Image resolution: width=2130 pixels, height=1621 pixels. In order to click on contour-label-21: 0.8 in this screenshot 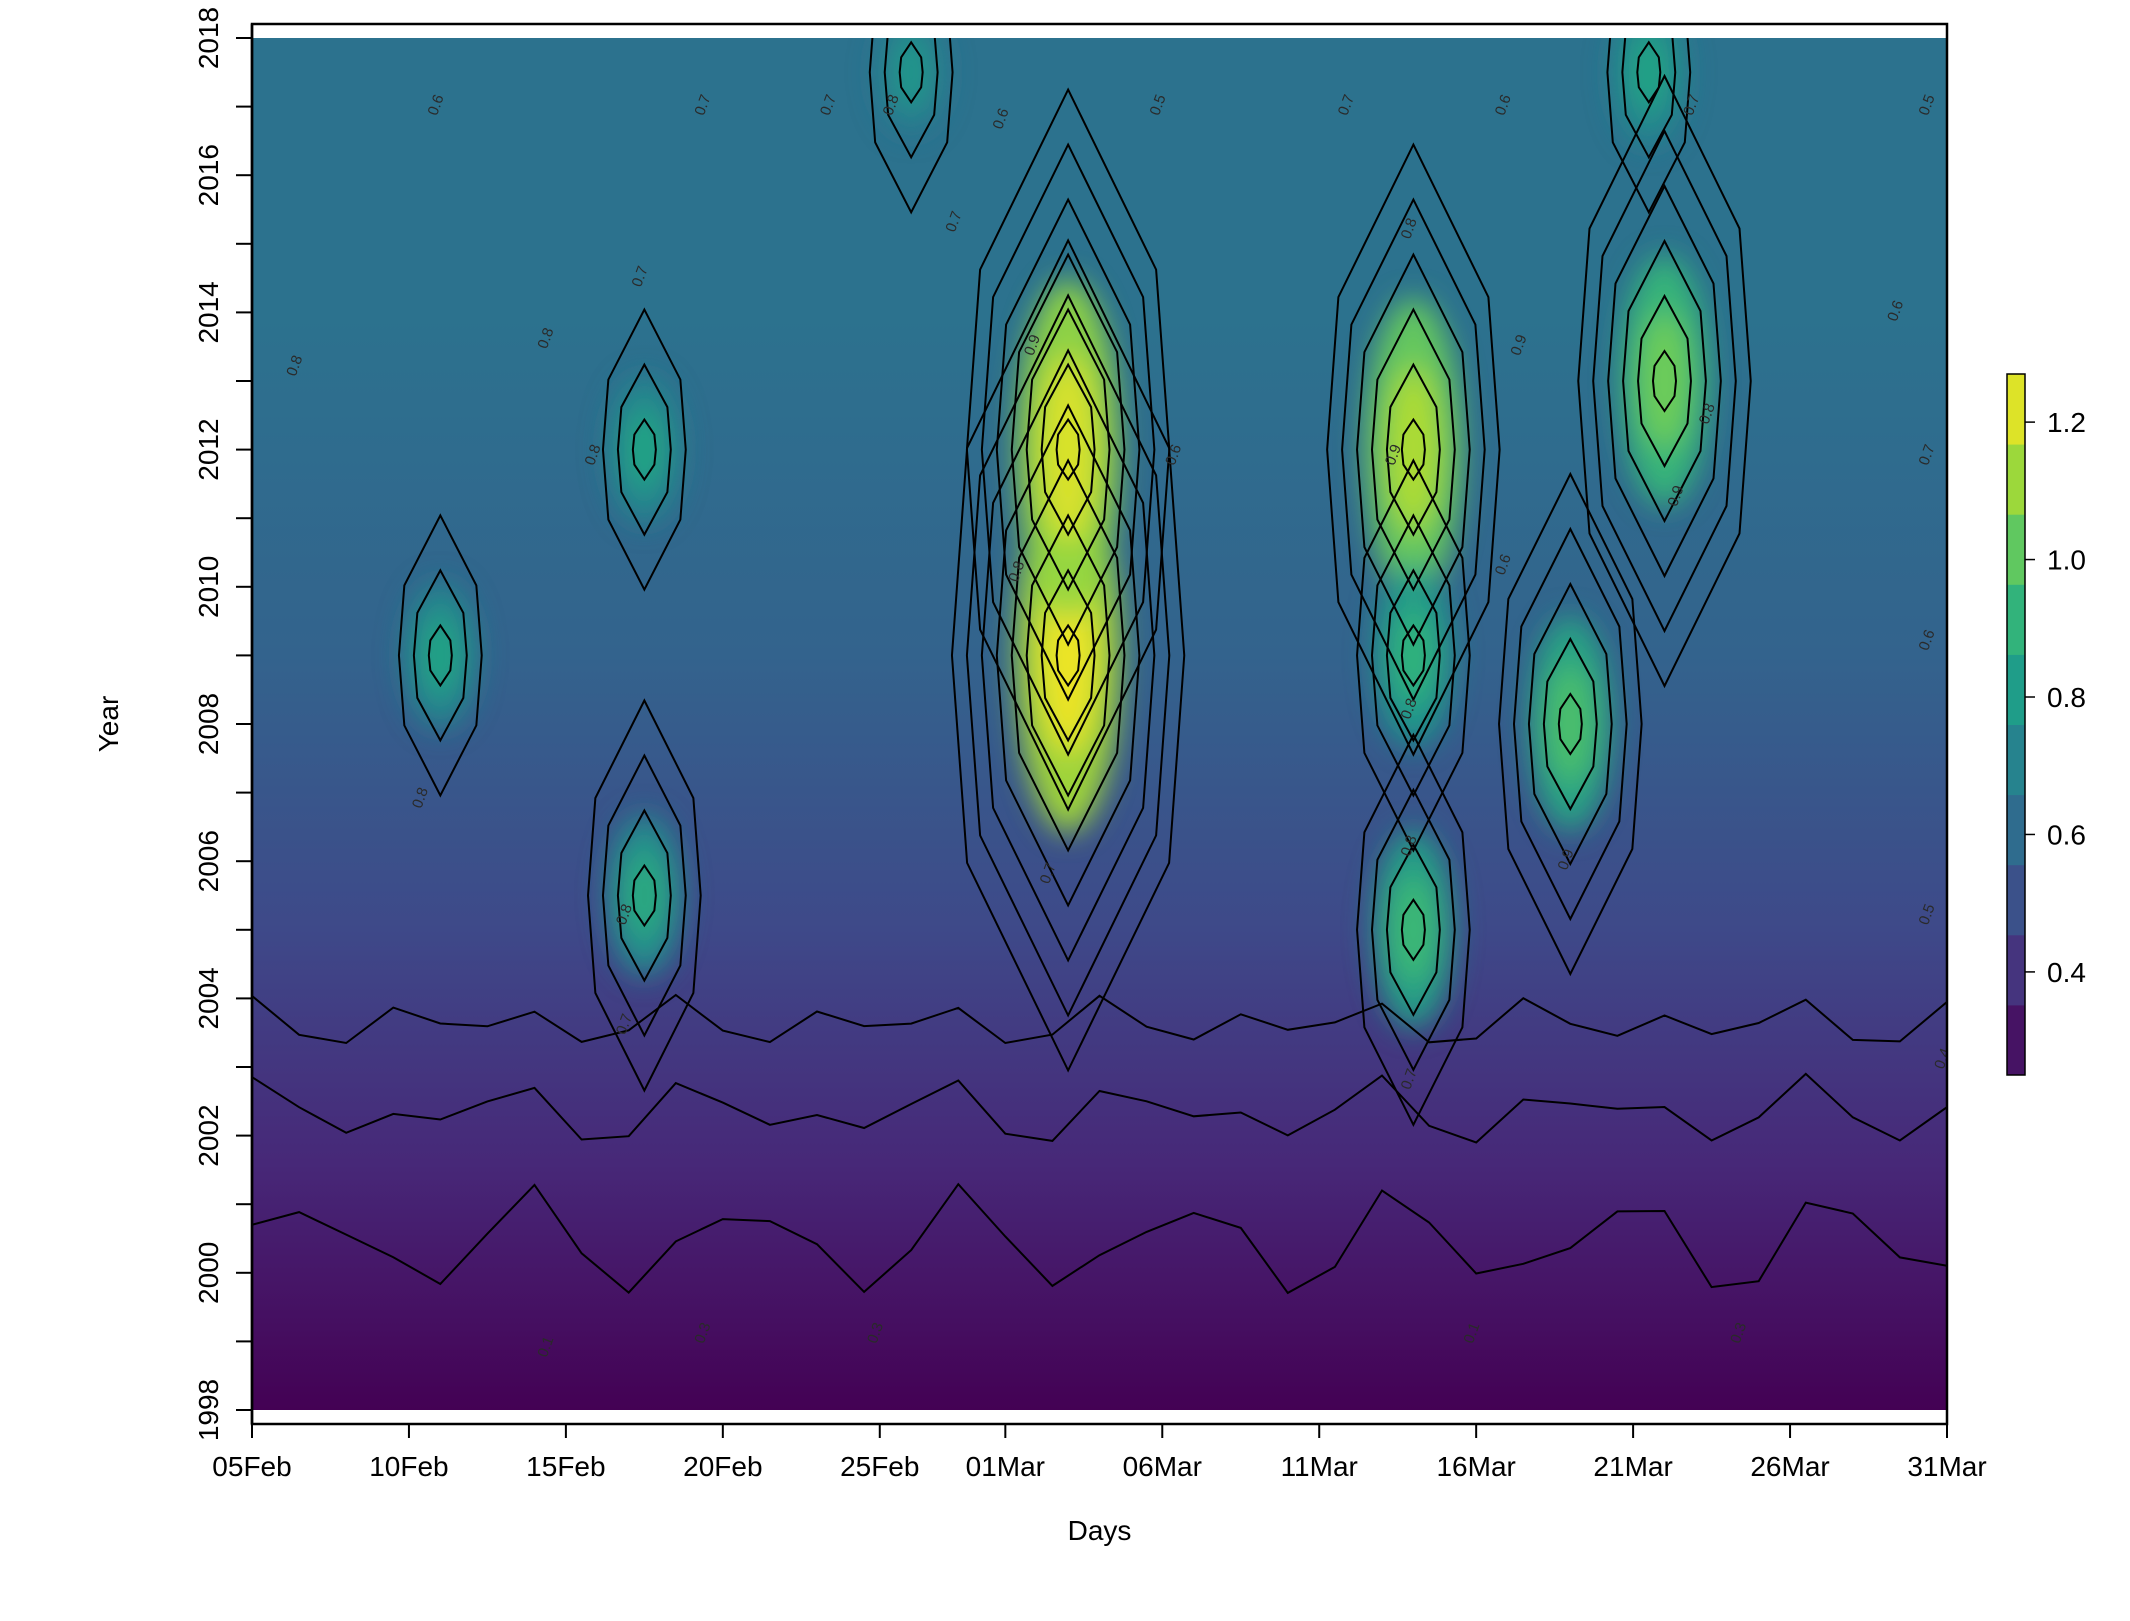, I will do `click(1707, 413)`.